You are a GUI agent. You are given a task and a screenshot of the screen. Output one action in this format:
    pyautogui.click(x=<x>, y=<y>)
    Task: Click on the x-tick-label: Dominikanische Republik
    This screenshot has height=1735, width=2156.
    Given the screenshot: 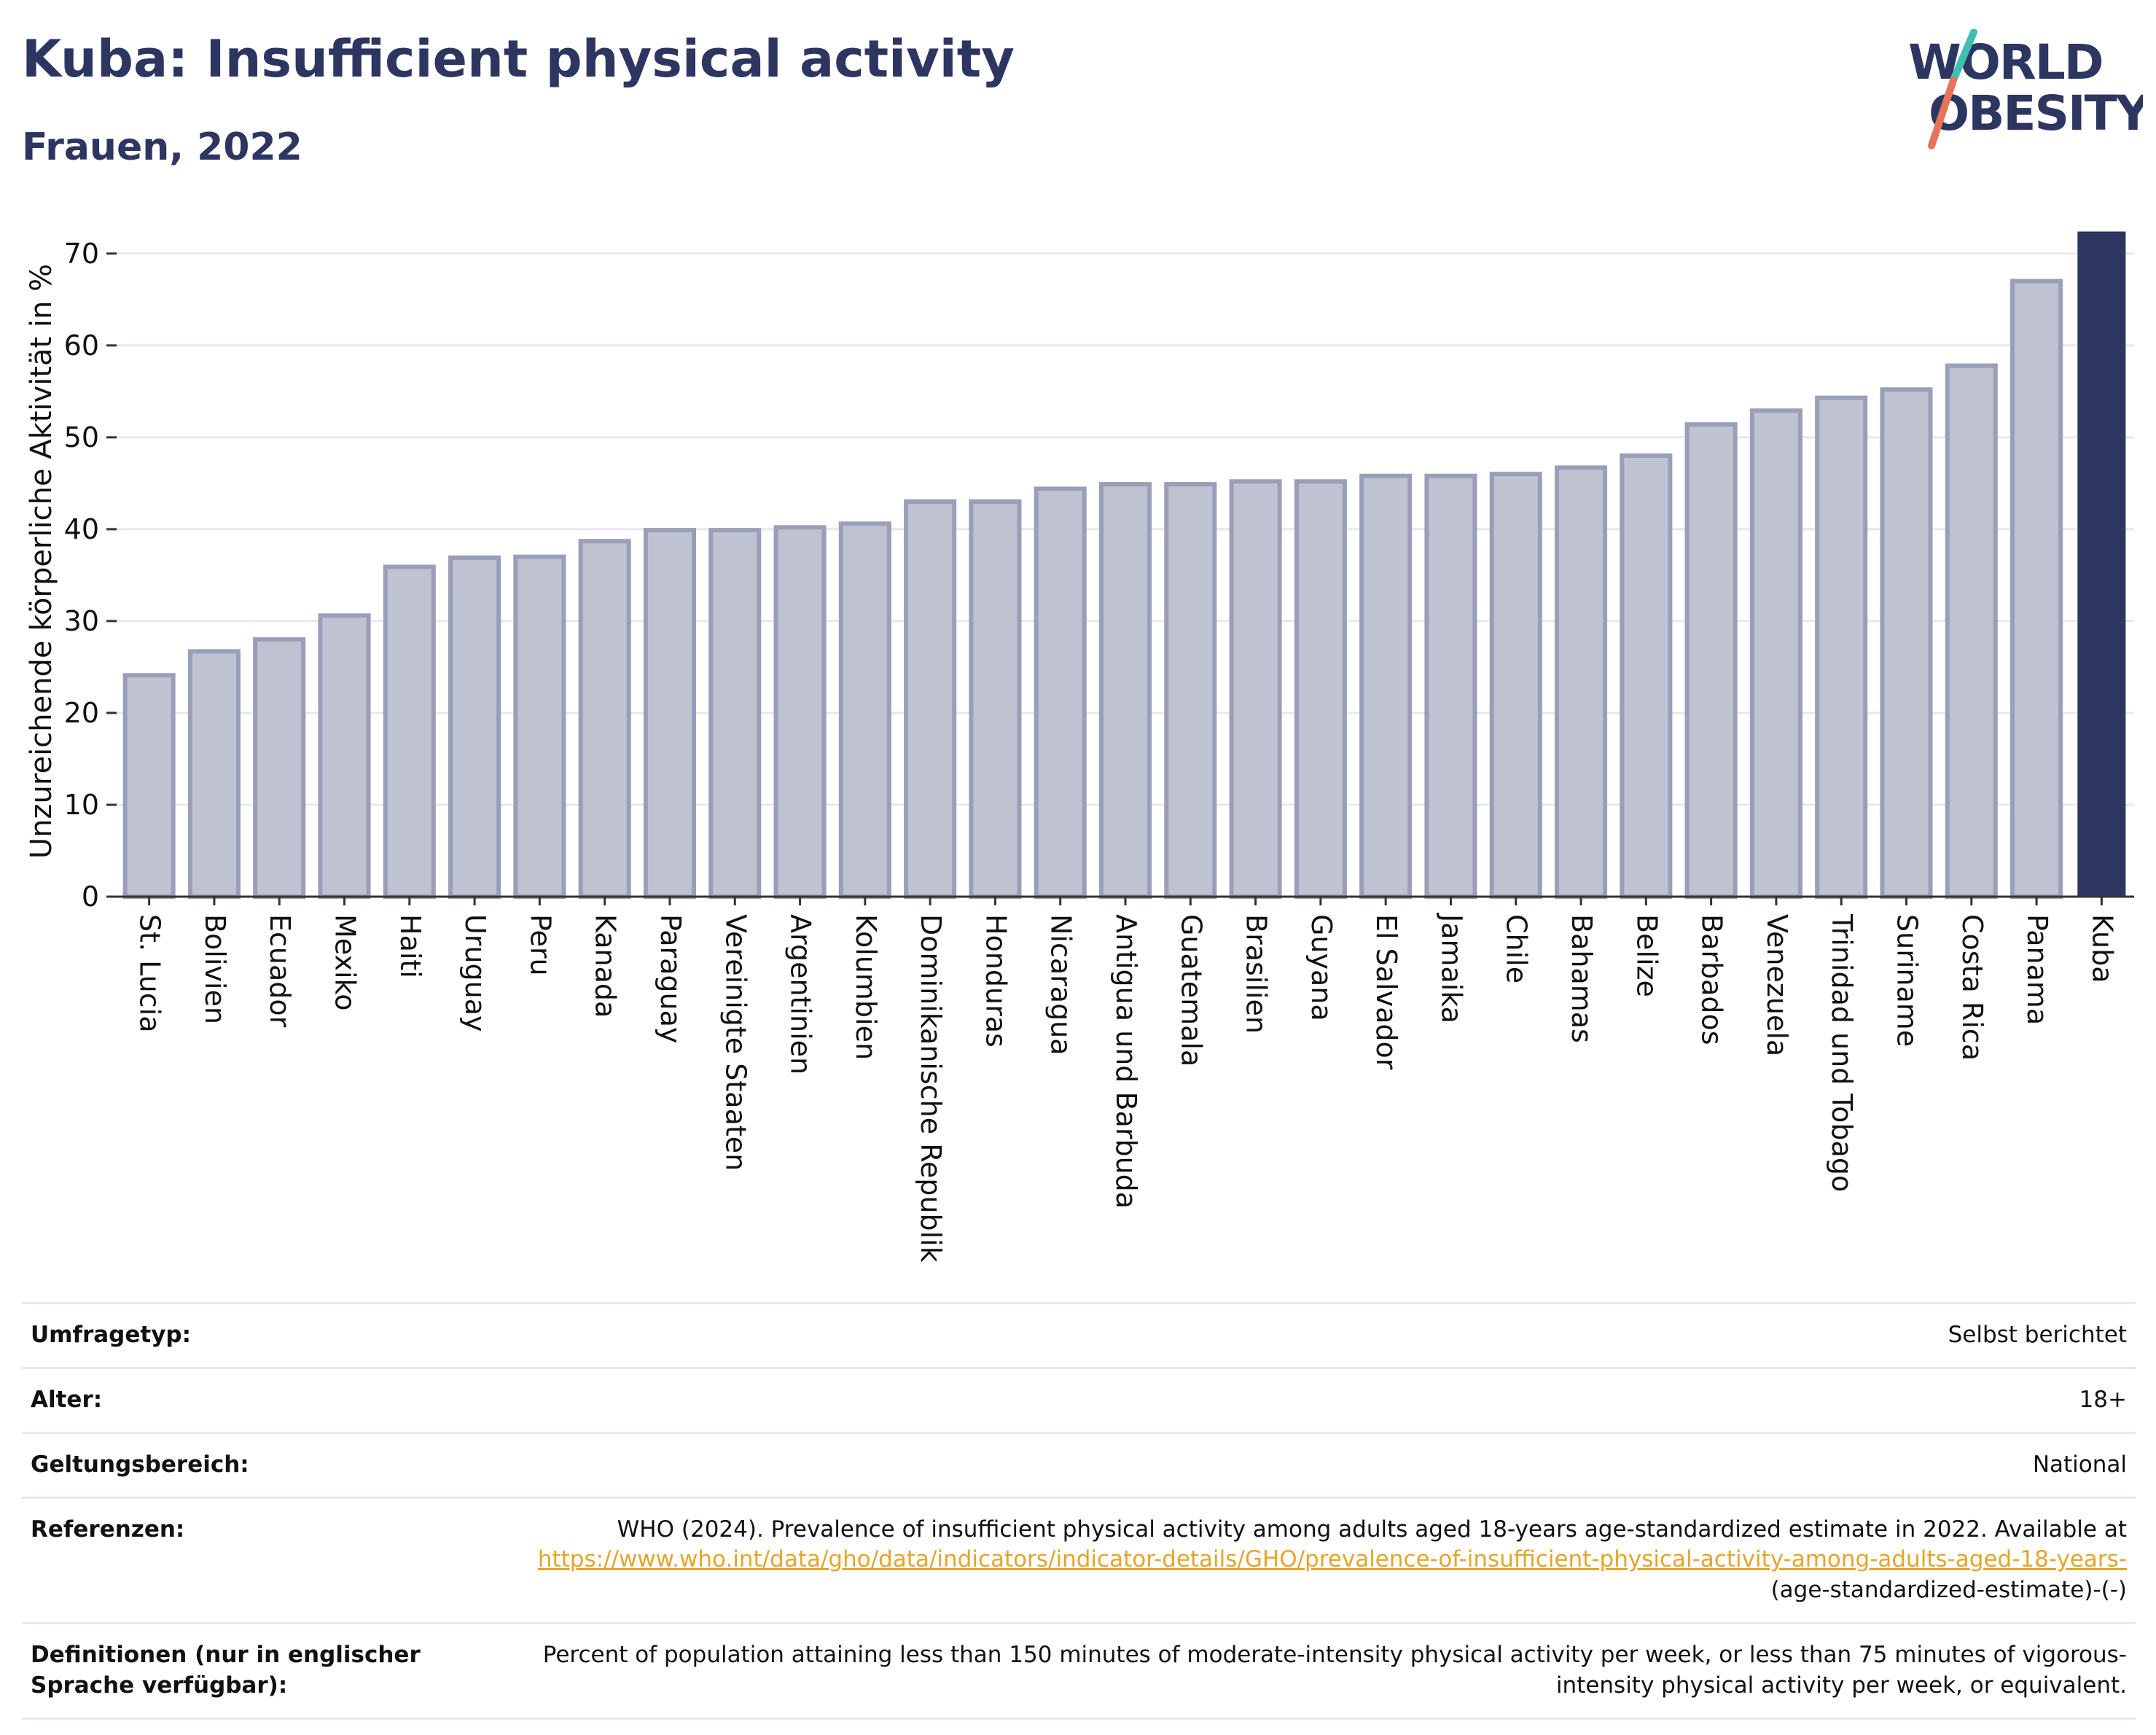 What is the action you would take?
    pyautogui.click(x=931, y=1088)
    